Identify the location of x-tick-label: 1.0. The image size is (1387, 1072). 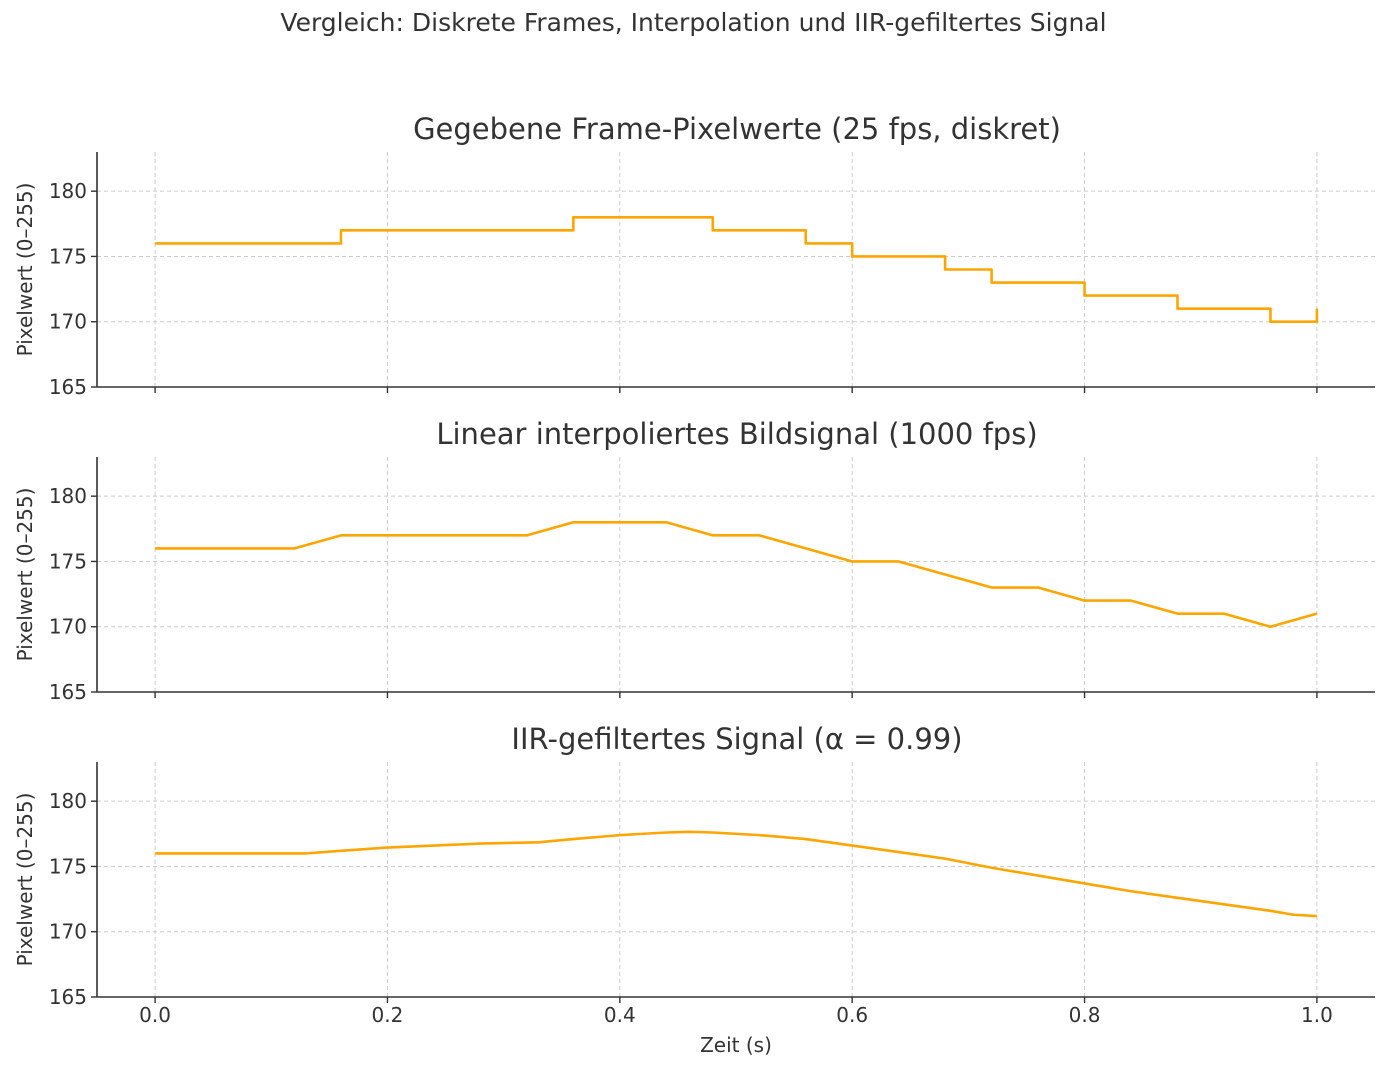
(1317, 1015).